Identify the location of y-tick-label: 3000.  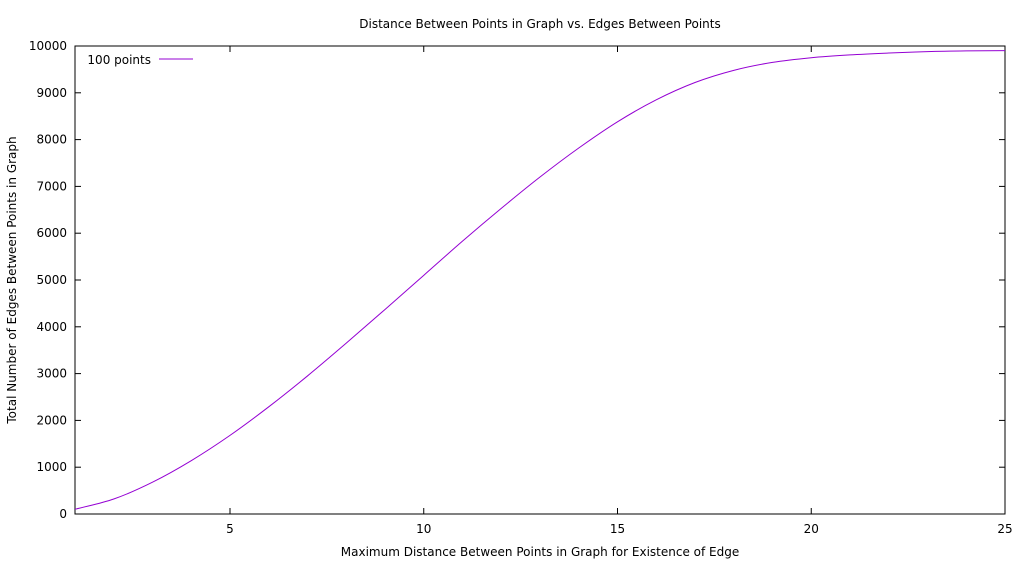
(51, 374).